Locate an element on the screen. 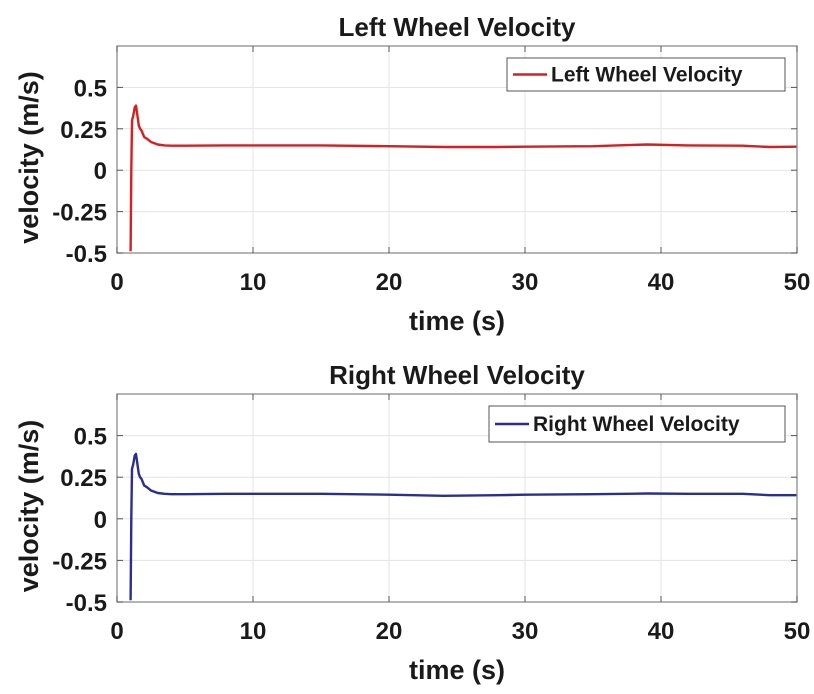 The width and height of the screenshot is (814, 694). legend: Right Wheel Velocity is located at coordinates (637, 424).